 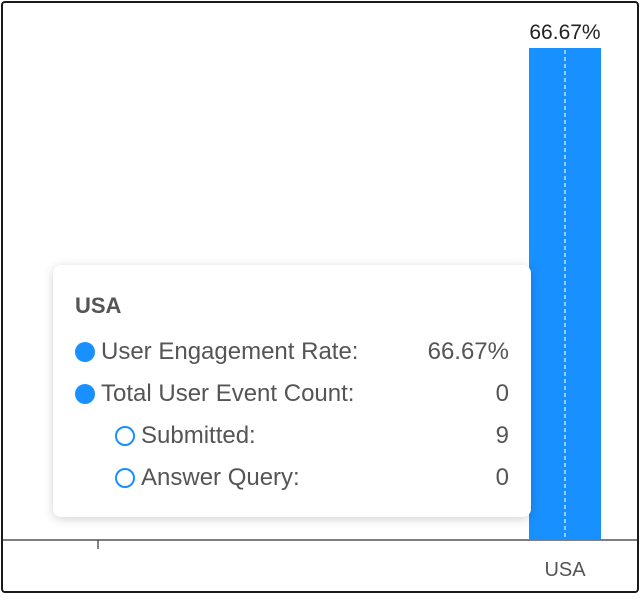 What do you see at coordinates (292, 436) in the screenshot?
I see `tooltip-row-submitted: Submitted: 9` at bounding box center [292, 436].